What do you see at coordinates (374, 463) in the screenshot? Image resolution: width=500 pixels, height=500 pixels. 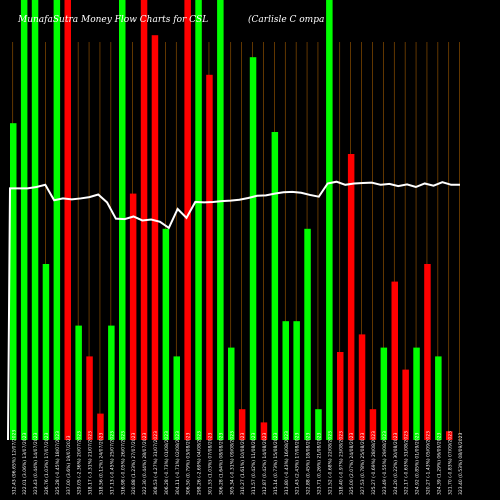 I see `x-tick-label: 325.27 (-0.69%) 28/08/2023` at bounding box center [374, 463].